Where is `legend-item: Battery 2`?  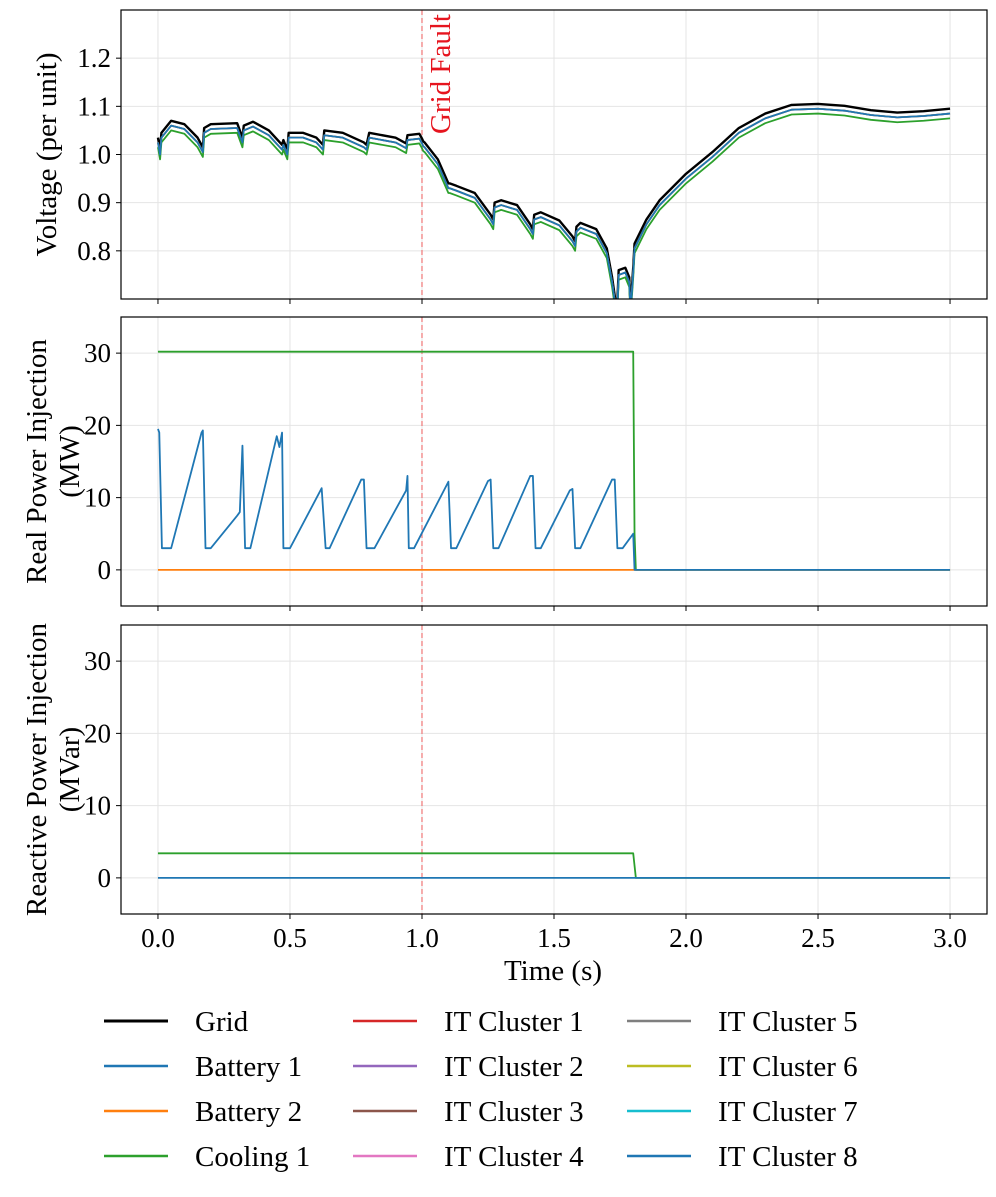 legend-item: Battery 2 is located at coordinates (203, 1112).